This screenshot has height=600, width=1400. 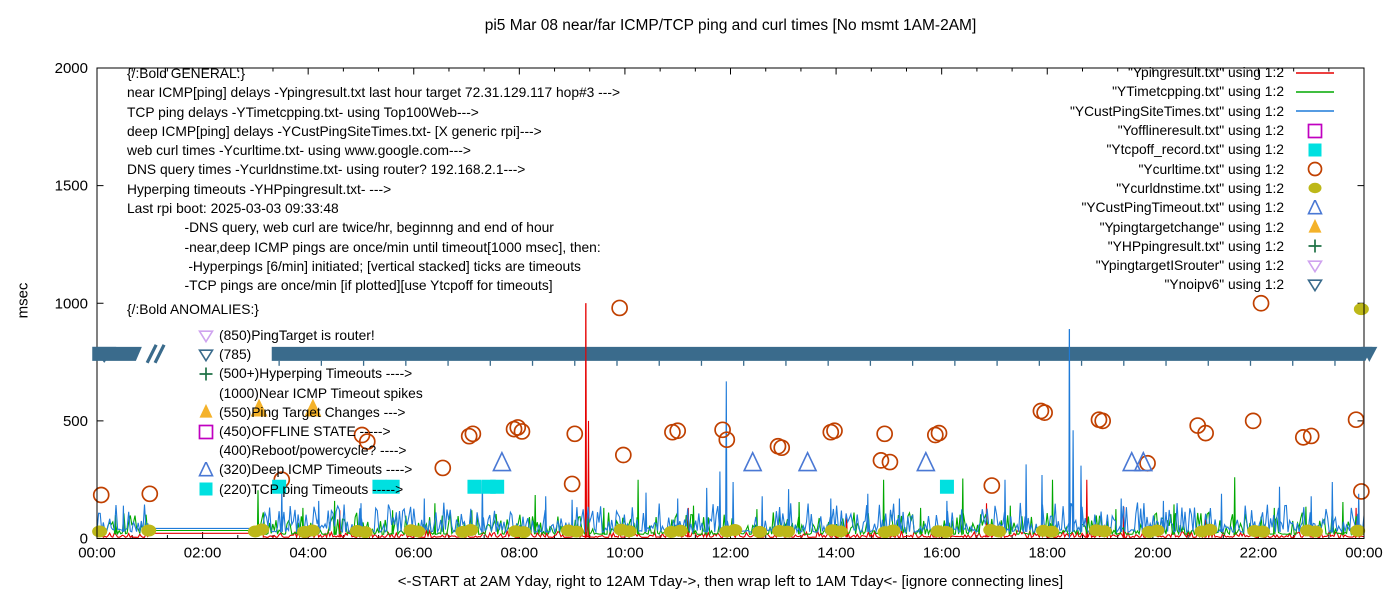 I want to click on filled-square-glyph, so click(x=206, y=489).